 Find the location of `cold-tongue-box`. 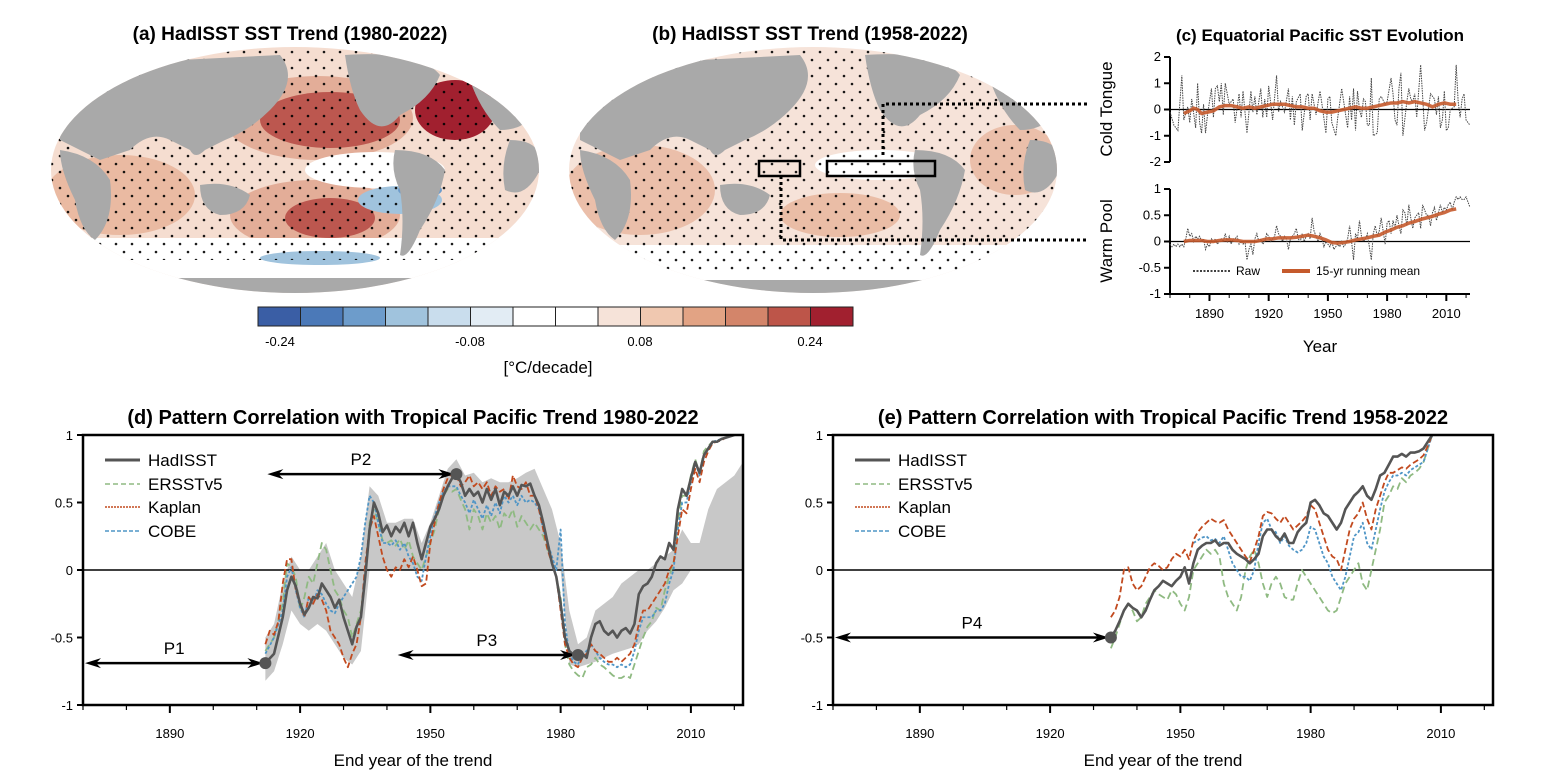

cold-tongue-box is located at coordinates (881, 168).